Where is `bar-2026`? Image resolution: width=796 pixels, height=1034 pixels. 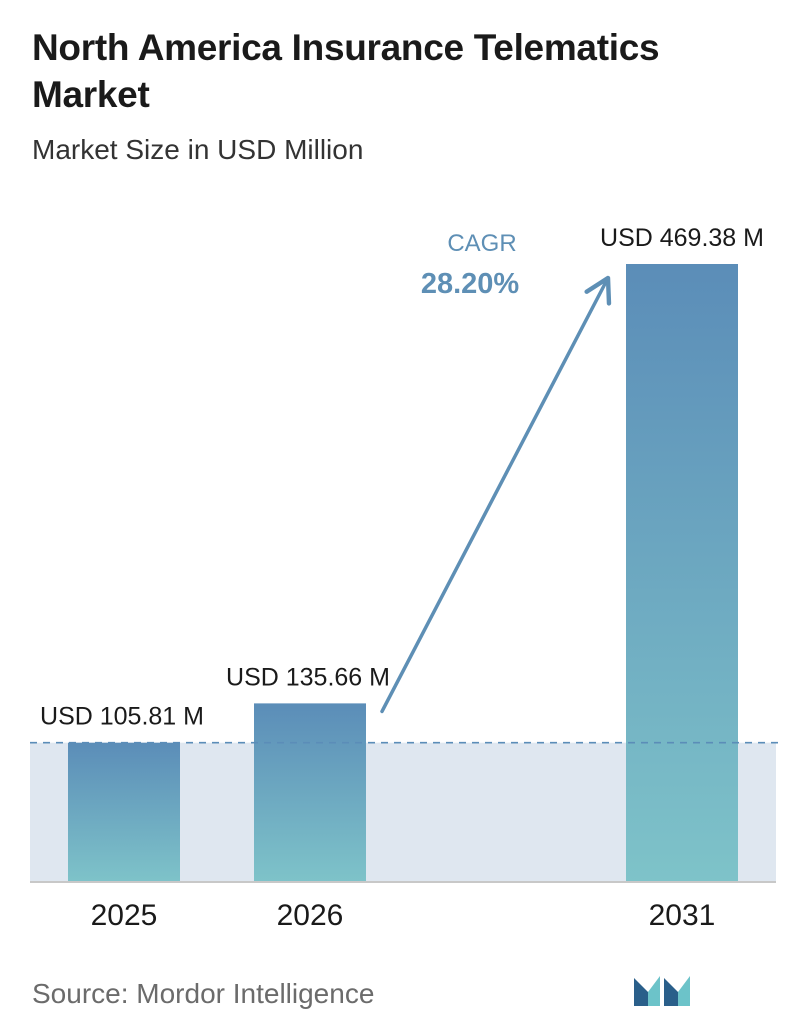 bar-2026 is located at coordinates (310, 792).